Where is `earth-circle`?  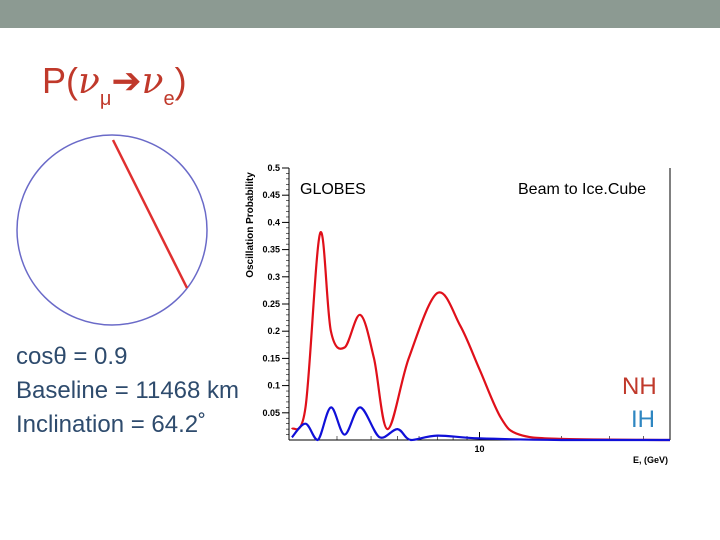
earth-circle is located at coordinates (112, 230).